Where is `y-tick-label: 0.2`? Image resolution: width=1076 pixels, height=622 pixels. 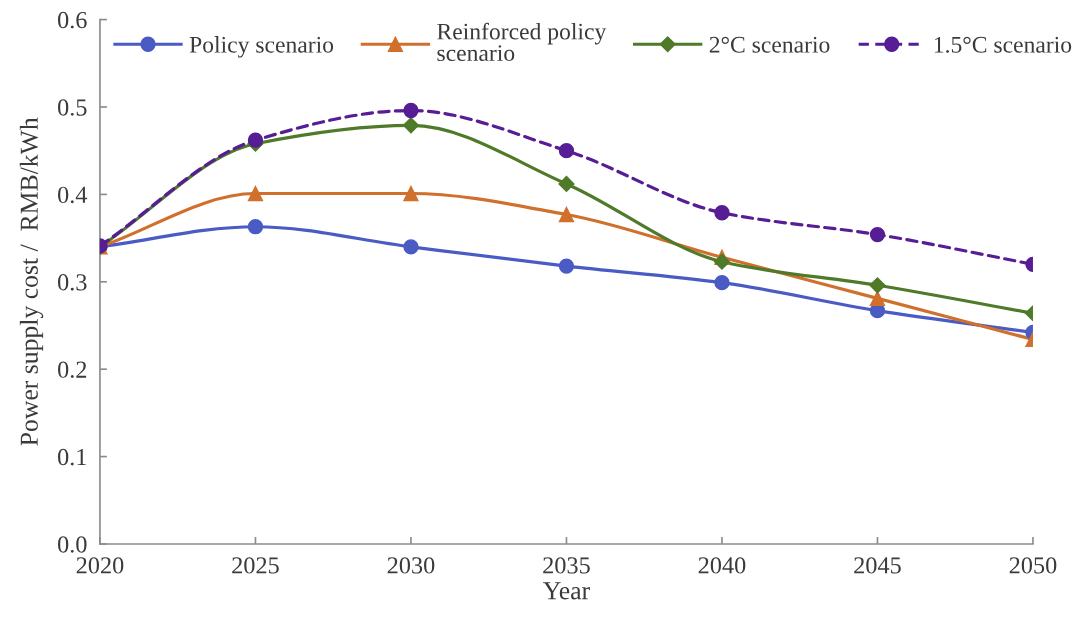
y-tick-label: 0.2 is located at coordinates (72, 369).